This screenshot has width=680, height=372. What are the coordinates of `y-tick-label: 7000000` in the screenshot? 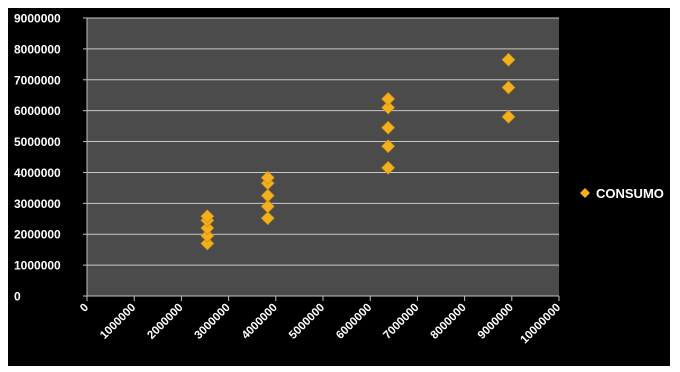 It's located at (37, 80).